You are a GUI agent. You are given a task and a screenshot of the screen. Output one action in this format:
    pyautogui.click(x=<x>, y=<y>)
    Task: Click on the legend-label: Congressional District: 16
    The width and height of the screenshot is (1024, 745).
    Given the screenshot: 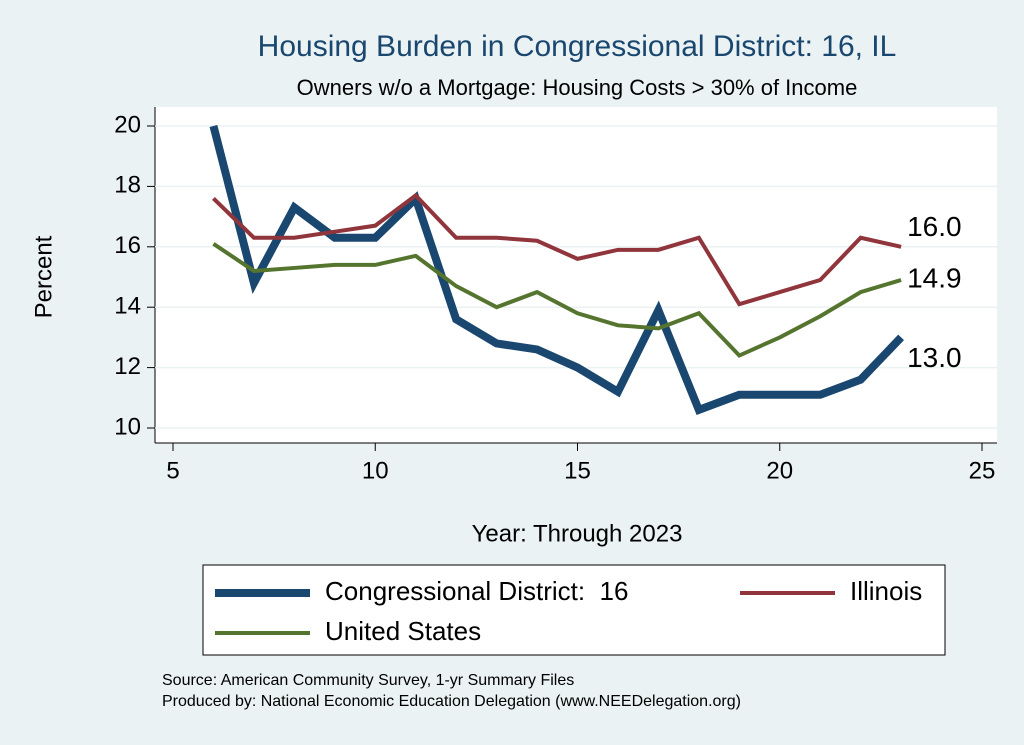 What is the action you would take?
    pyautogui.click(x=476, y=591)
    